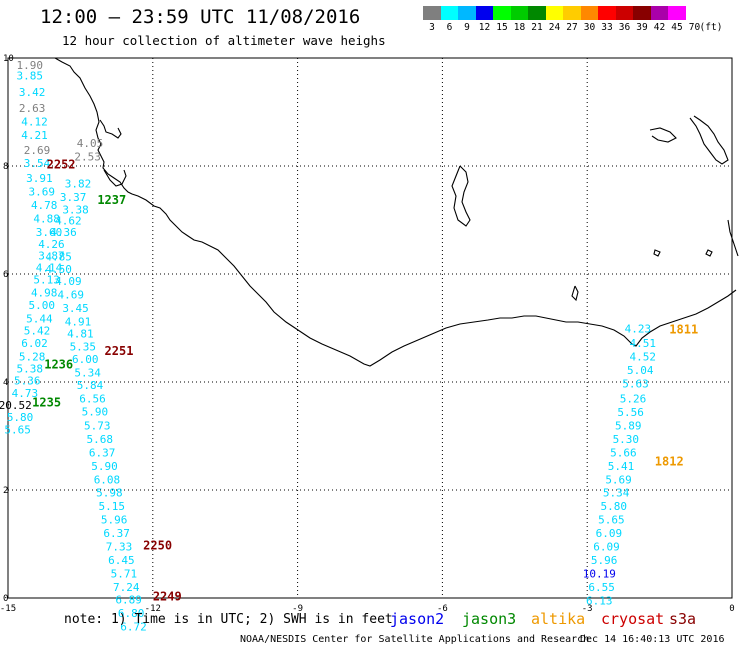 This screenshot has height=650, width=740. Describe the element at coordinates (68, 281) in the screenshot. I see `swh-observation: 4.09` at that location.